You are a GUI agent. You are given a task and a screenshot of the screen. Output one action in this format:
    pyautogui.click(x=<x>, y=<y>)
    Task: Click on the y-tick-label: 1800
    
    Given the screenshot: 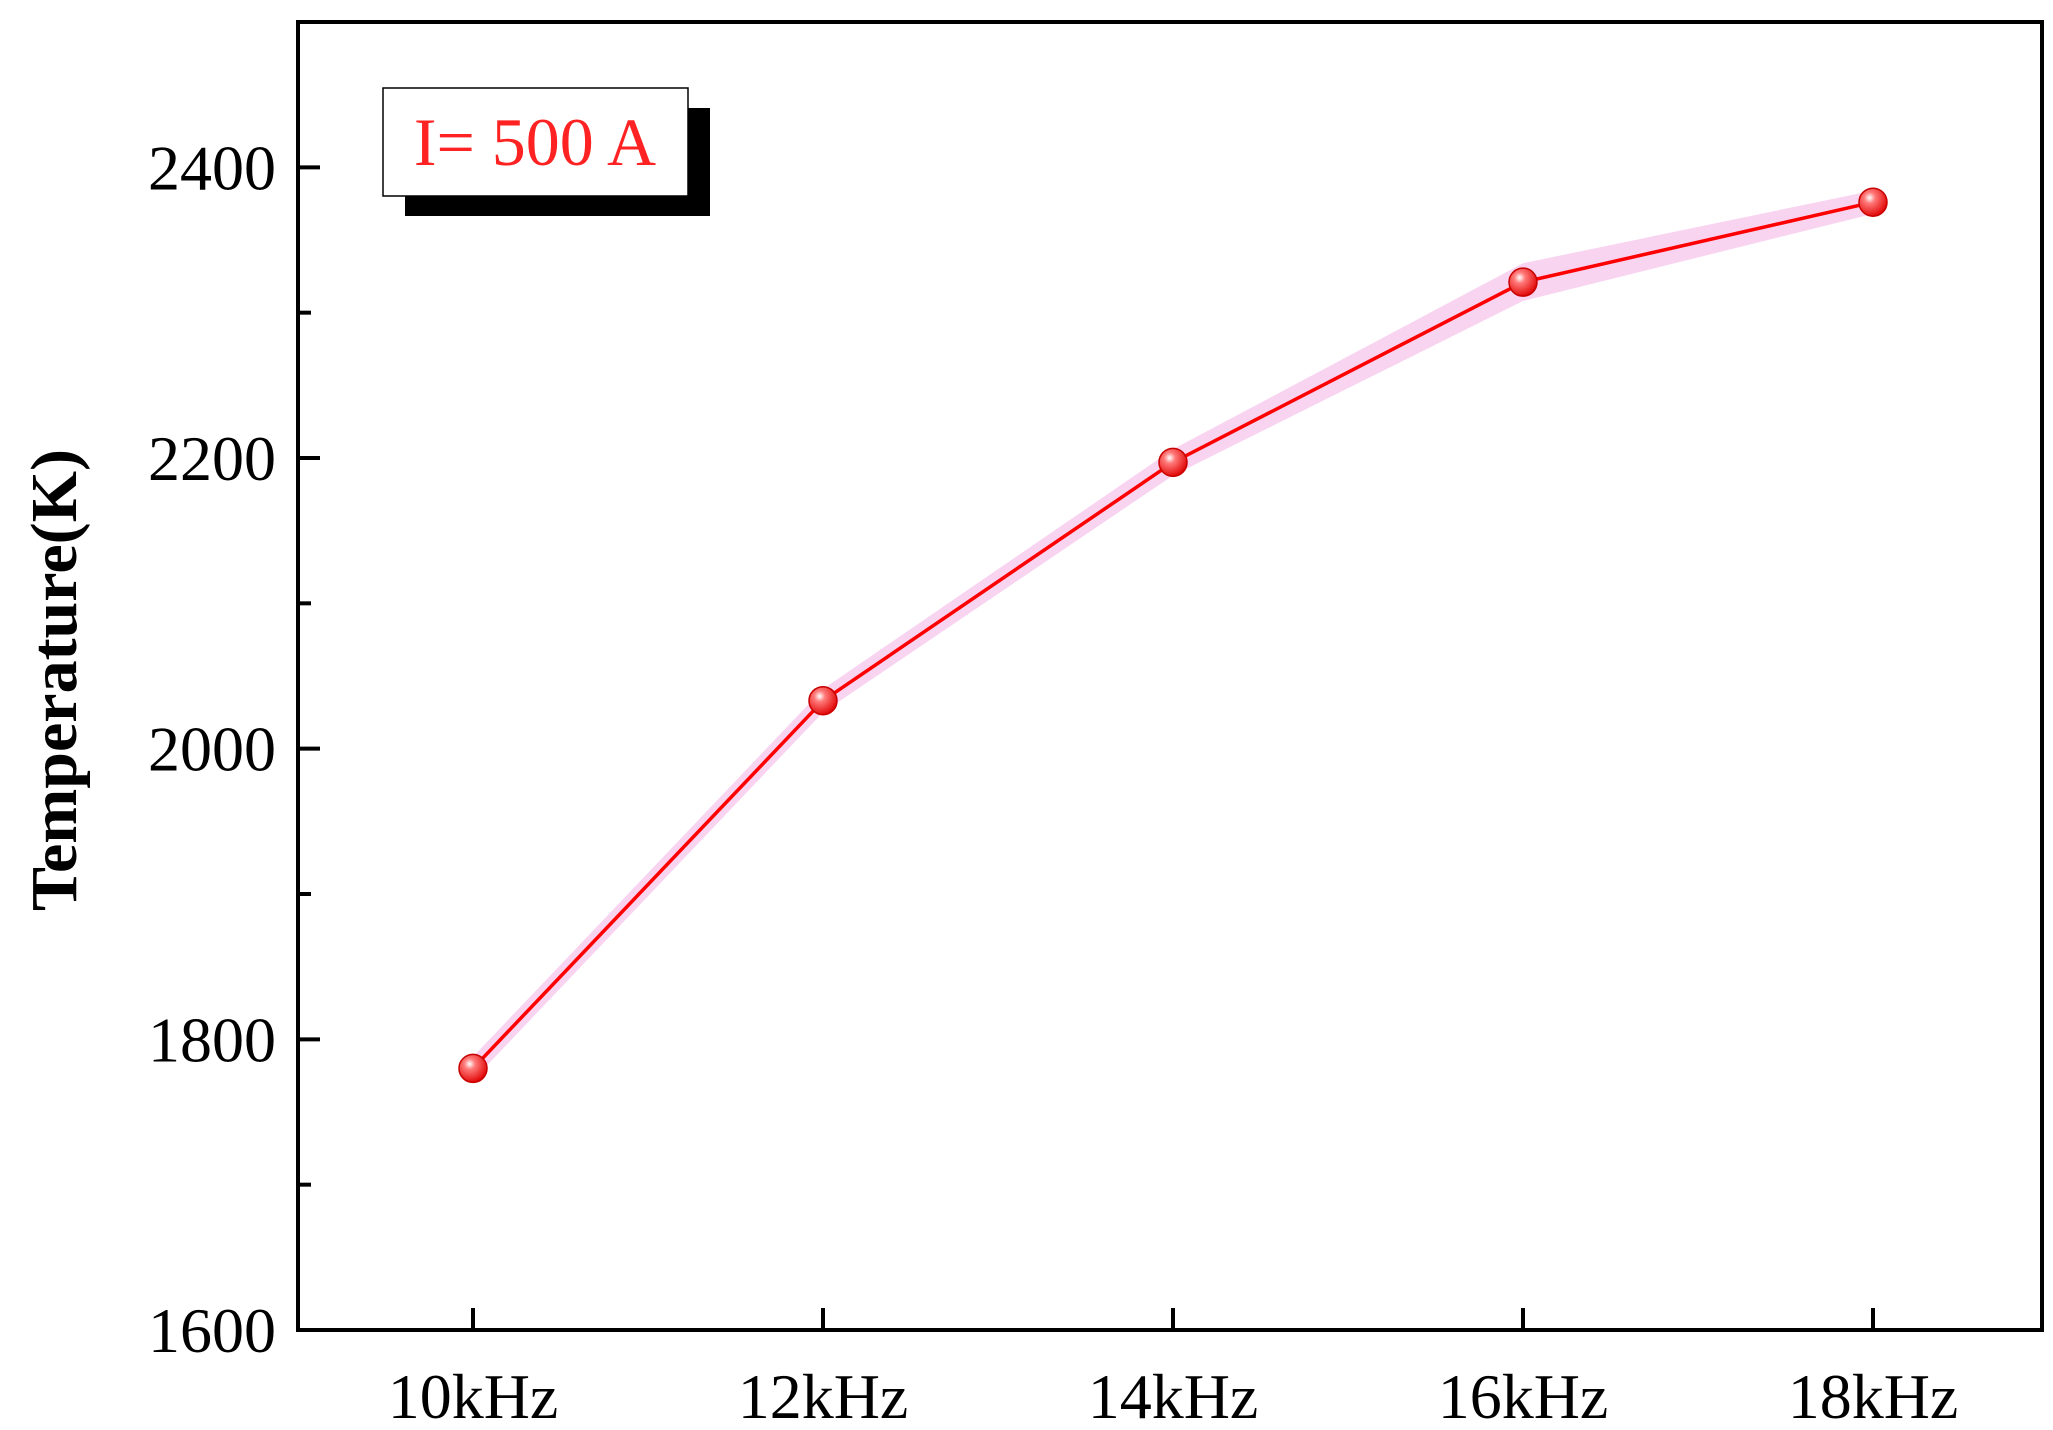 What is the action you would take?
    pyautogui.click(x=212, y=1039)
    